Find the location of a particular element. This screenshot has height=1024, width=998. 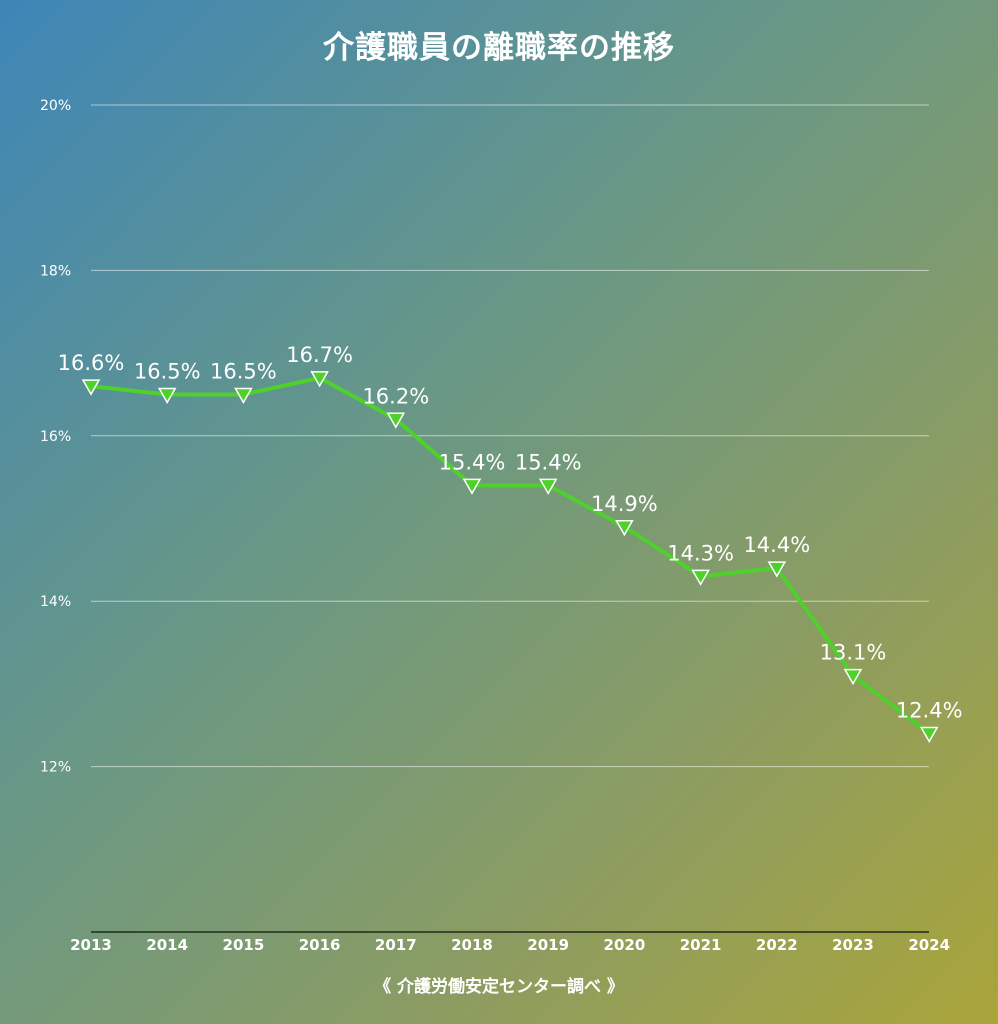

y-tick-label: 14% is located at coordinates (55, 602).